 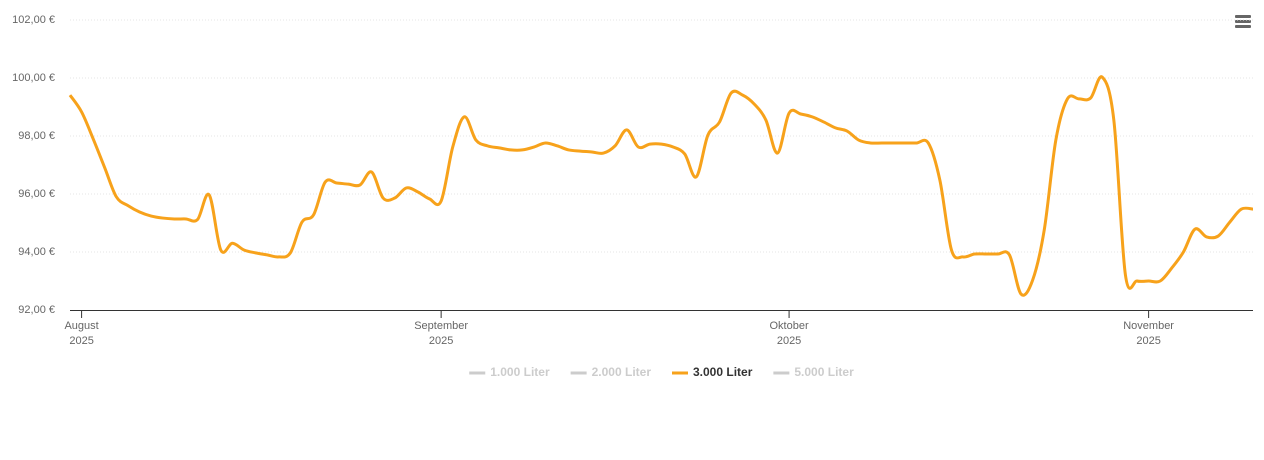 What do you see at coordinates (33, 20) in the screenshot?
I see `y-tick-label: 102,00 €` at bounding box center [33, 20].